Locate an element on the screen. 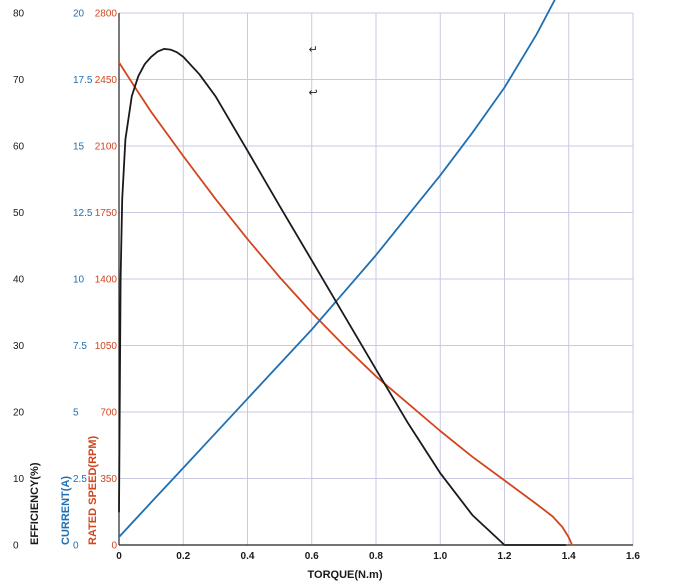  x-axis-title: TORQUE(N.m) is located at coordinates (345, 575).